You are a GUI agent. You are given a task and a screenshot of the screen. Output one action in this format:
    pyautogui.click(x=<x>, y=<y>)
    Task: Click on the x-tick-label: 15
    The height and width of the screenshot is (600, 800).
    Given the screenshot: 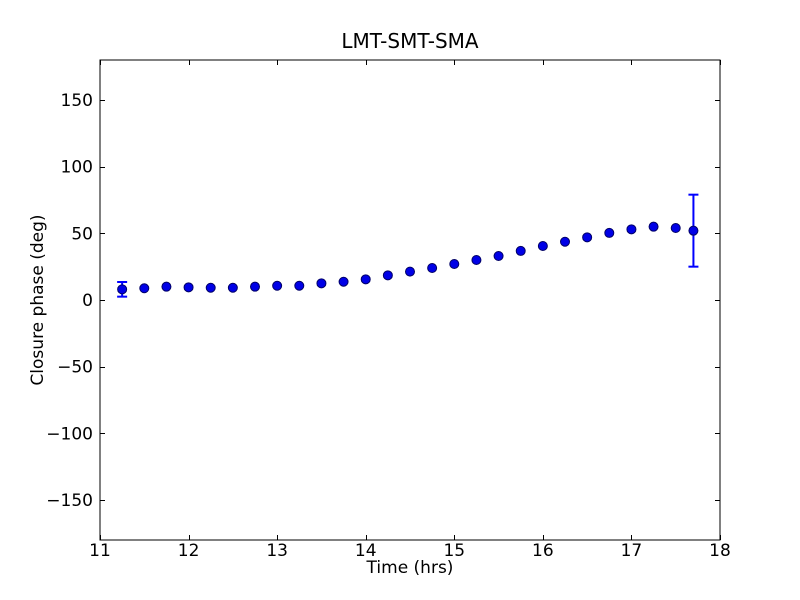 What is the action you would take?
    pyautogui.click(x=454, y=551)
    